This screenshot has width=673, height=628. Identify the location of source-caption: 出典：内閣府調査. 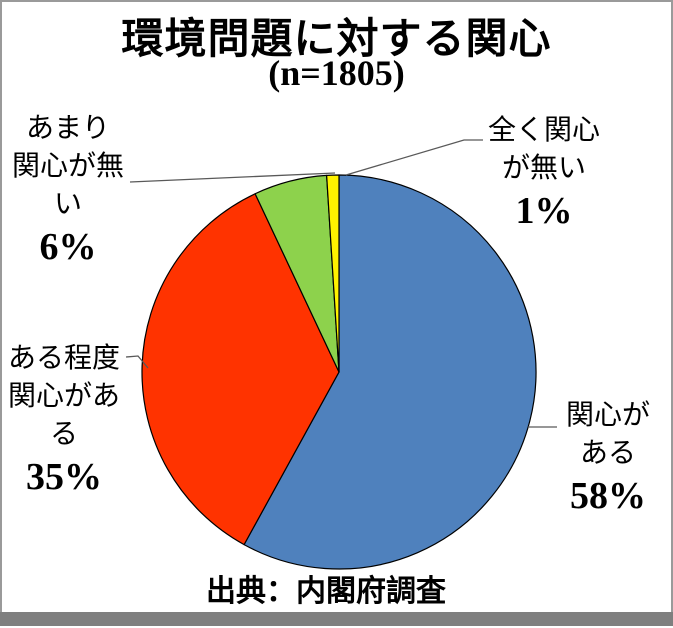
(326, 591).